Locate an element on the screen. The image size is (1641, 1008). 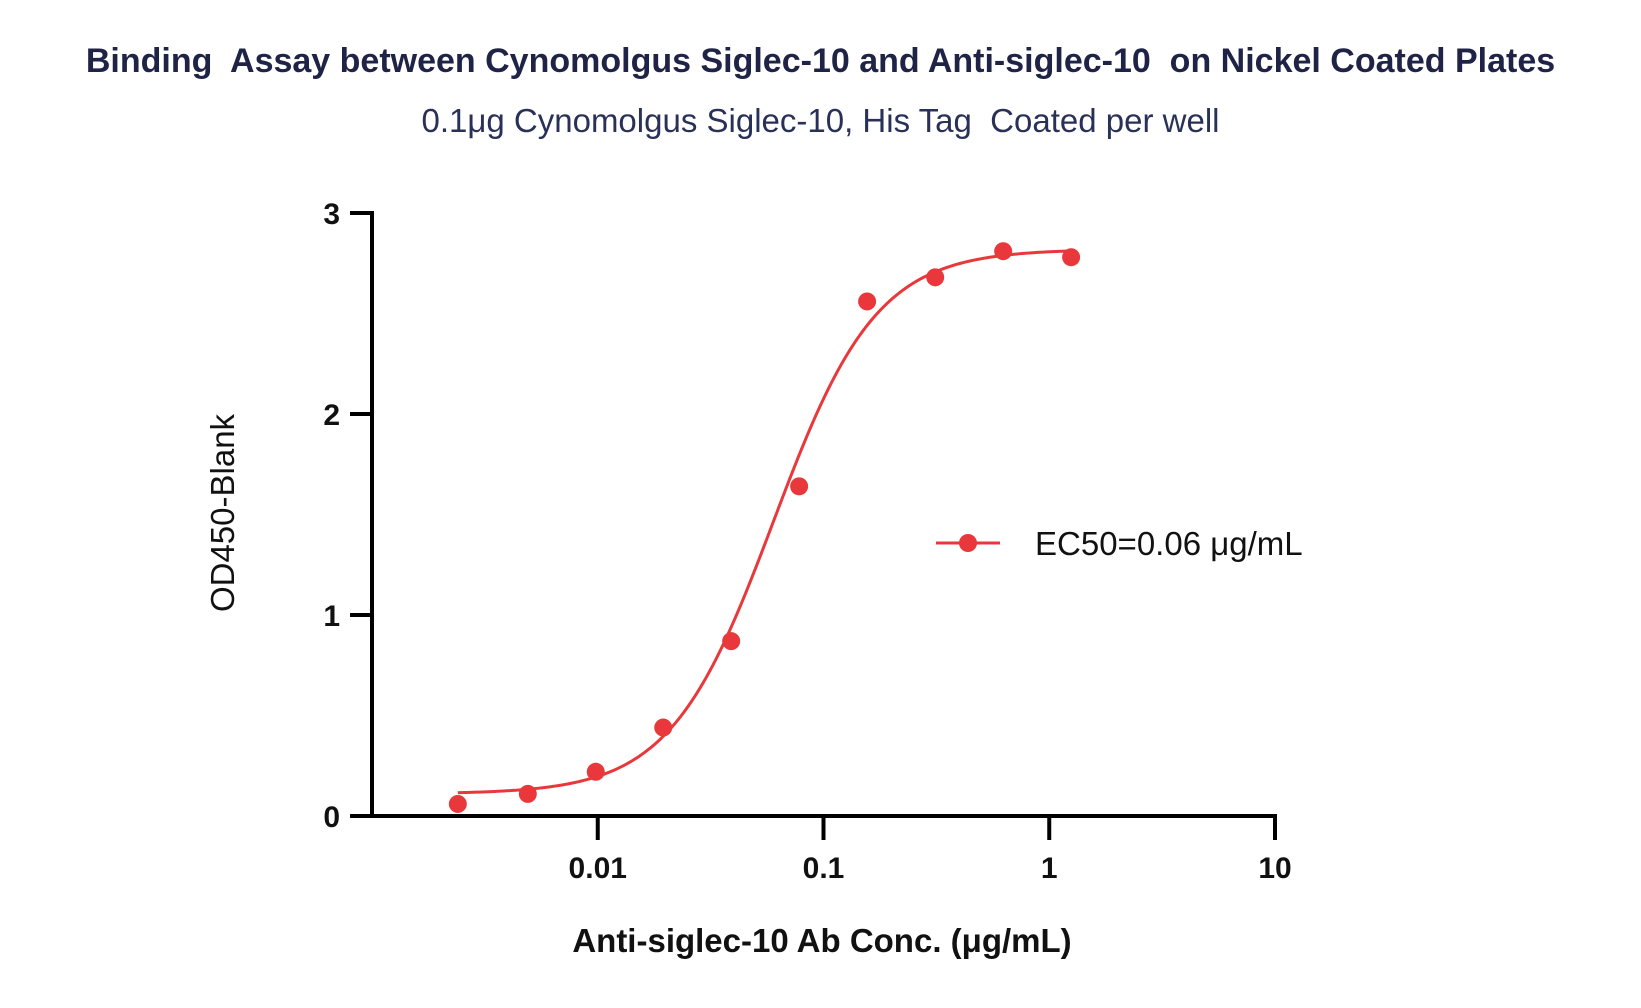
y-tick-label: 0 is located at coordinates (331, 817).